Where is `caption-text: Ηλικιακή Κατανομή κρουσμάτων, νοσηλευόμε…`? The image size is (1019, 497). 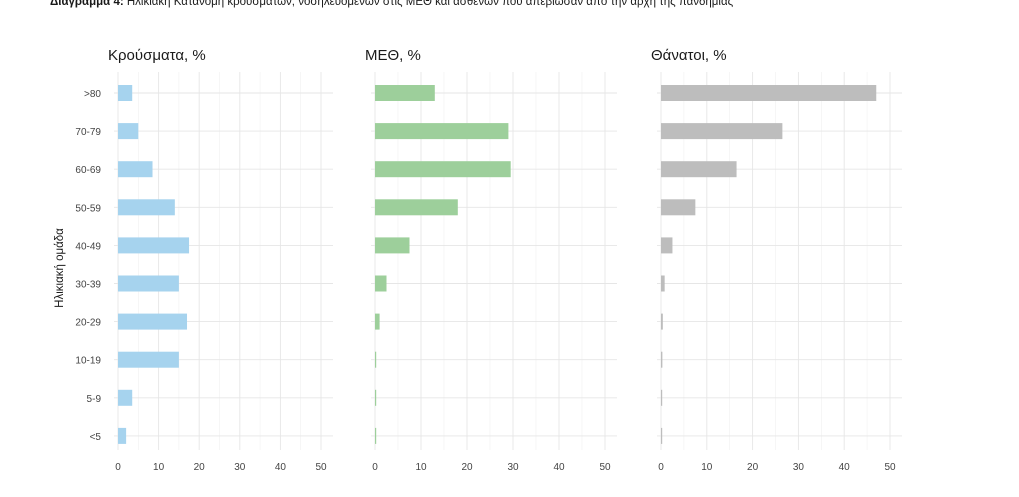
caption-text: Ηλικιακή Κατανομή κρουσμάτων, νοσηλευόμε… is located at coordinates (428, 4).